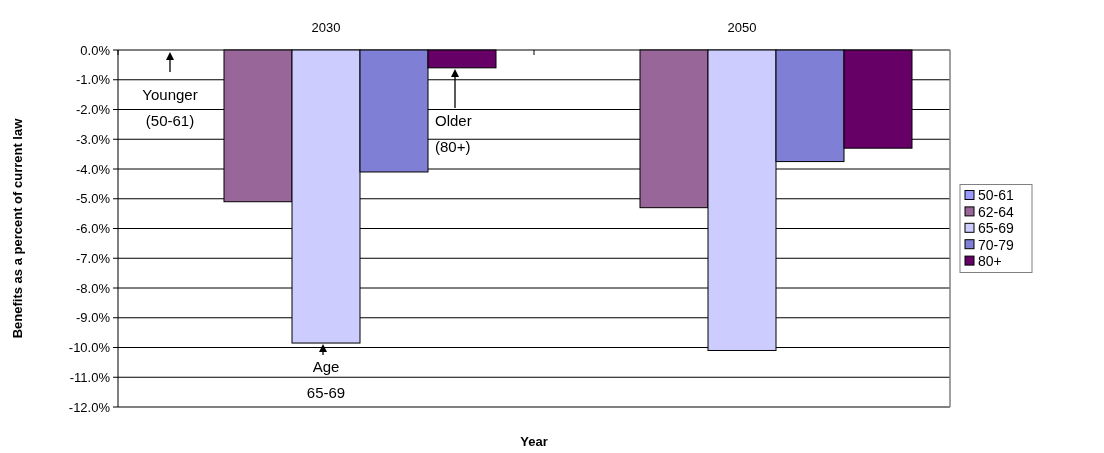  What do you see at coordinates (17, 228) in the screenshot?
I see `y-axis-title: Benefits as a percent of current law` at bounding box center [17, 228].